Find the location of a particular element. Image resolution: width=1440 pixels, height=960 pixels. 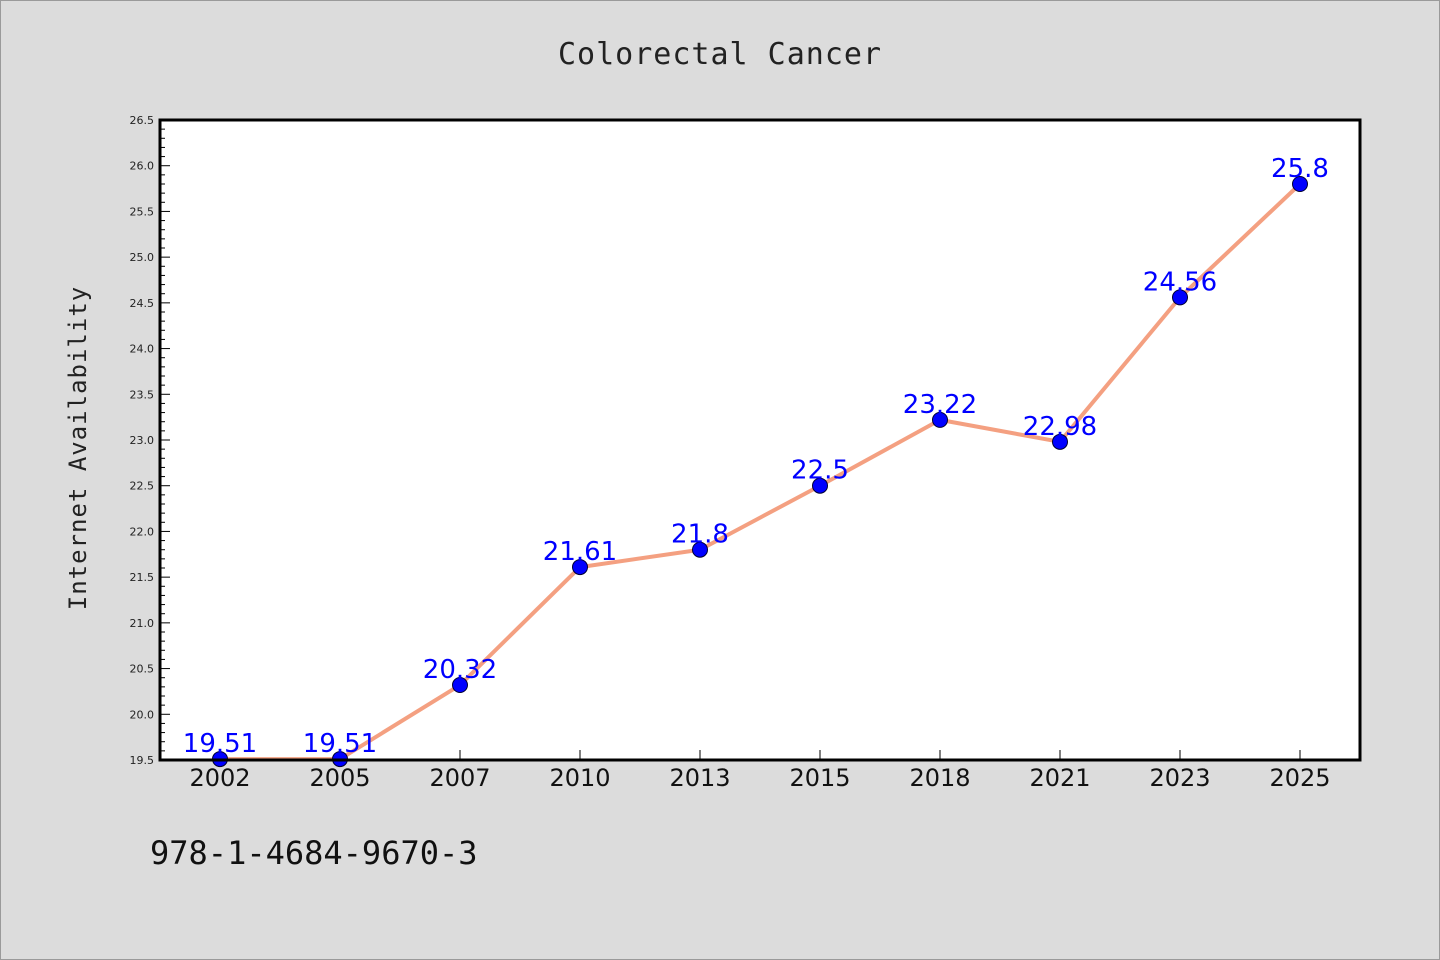

y-tick-label: 20.5 is located at coordinates (142, 669).